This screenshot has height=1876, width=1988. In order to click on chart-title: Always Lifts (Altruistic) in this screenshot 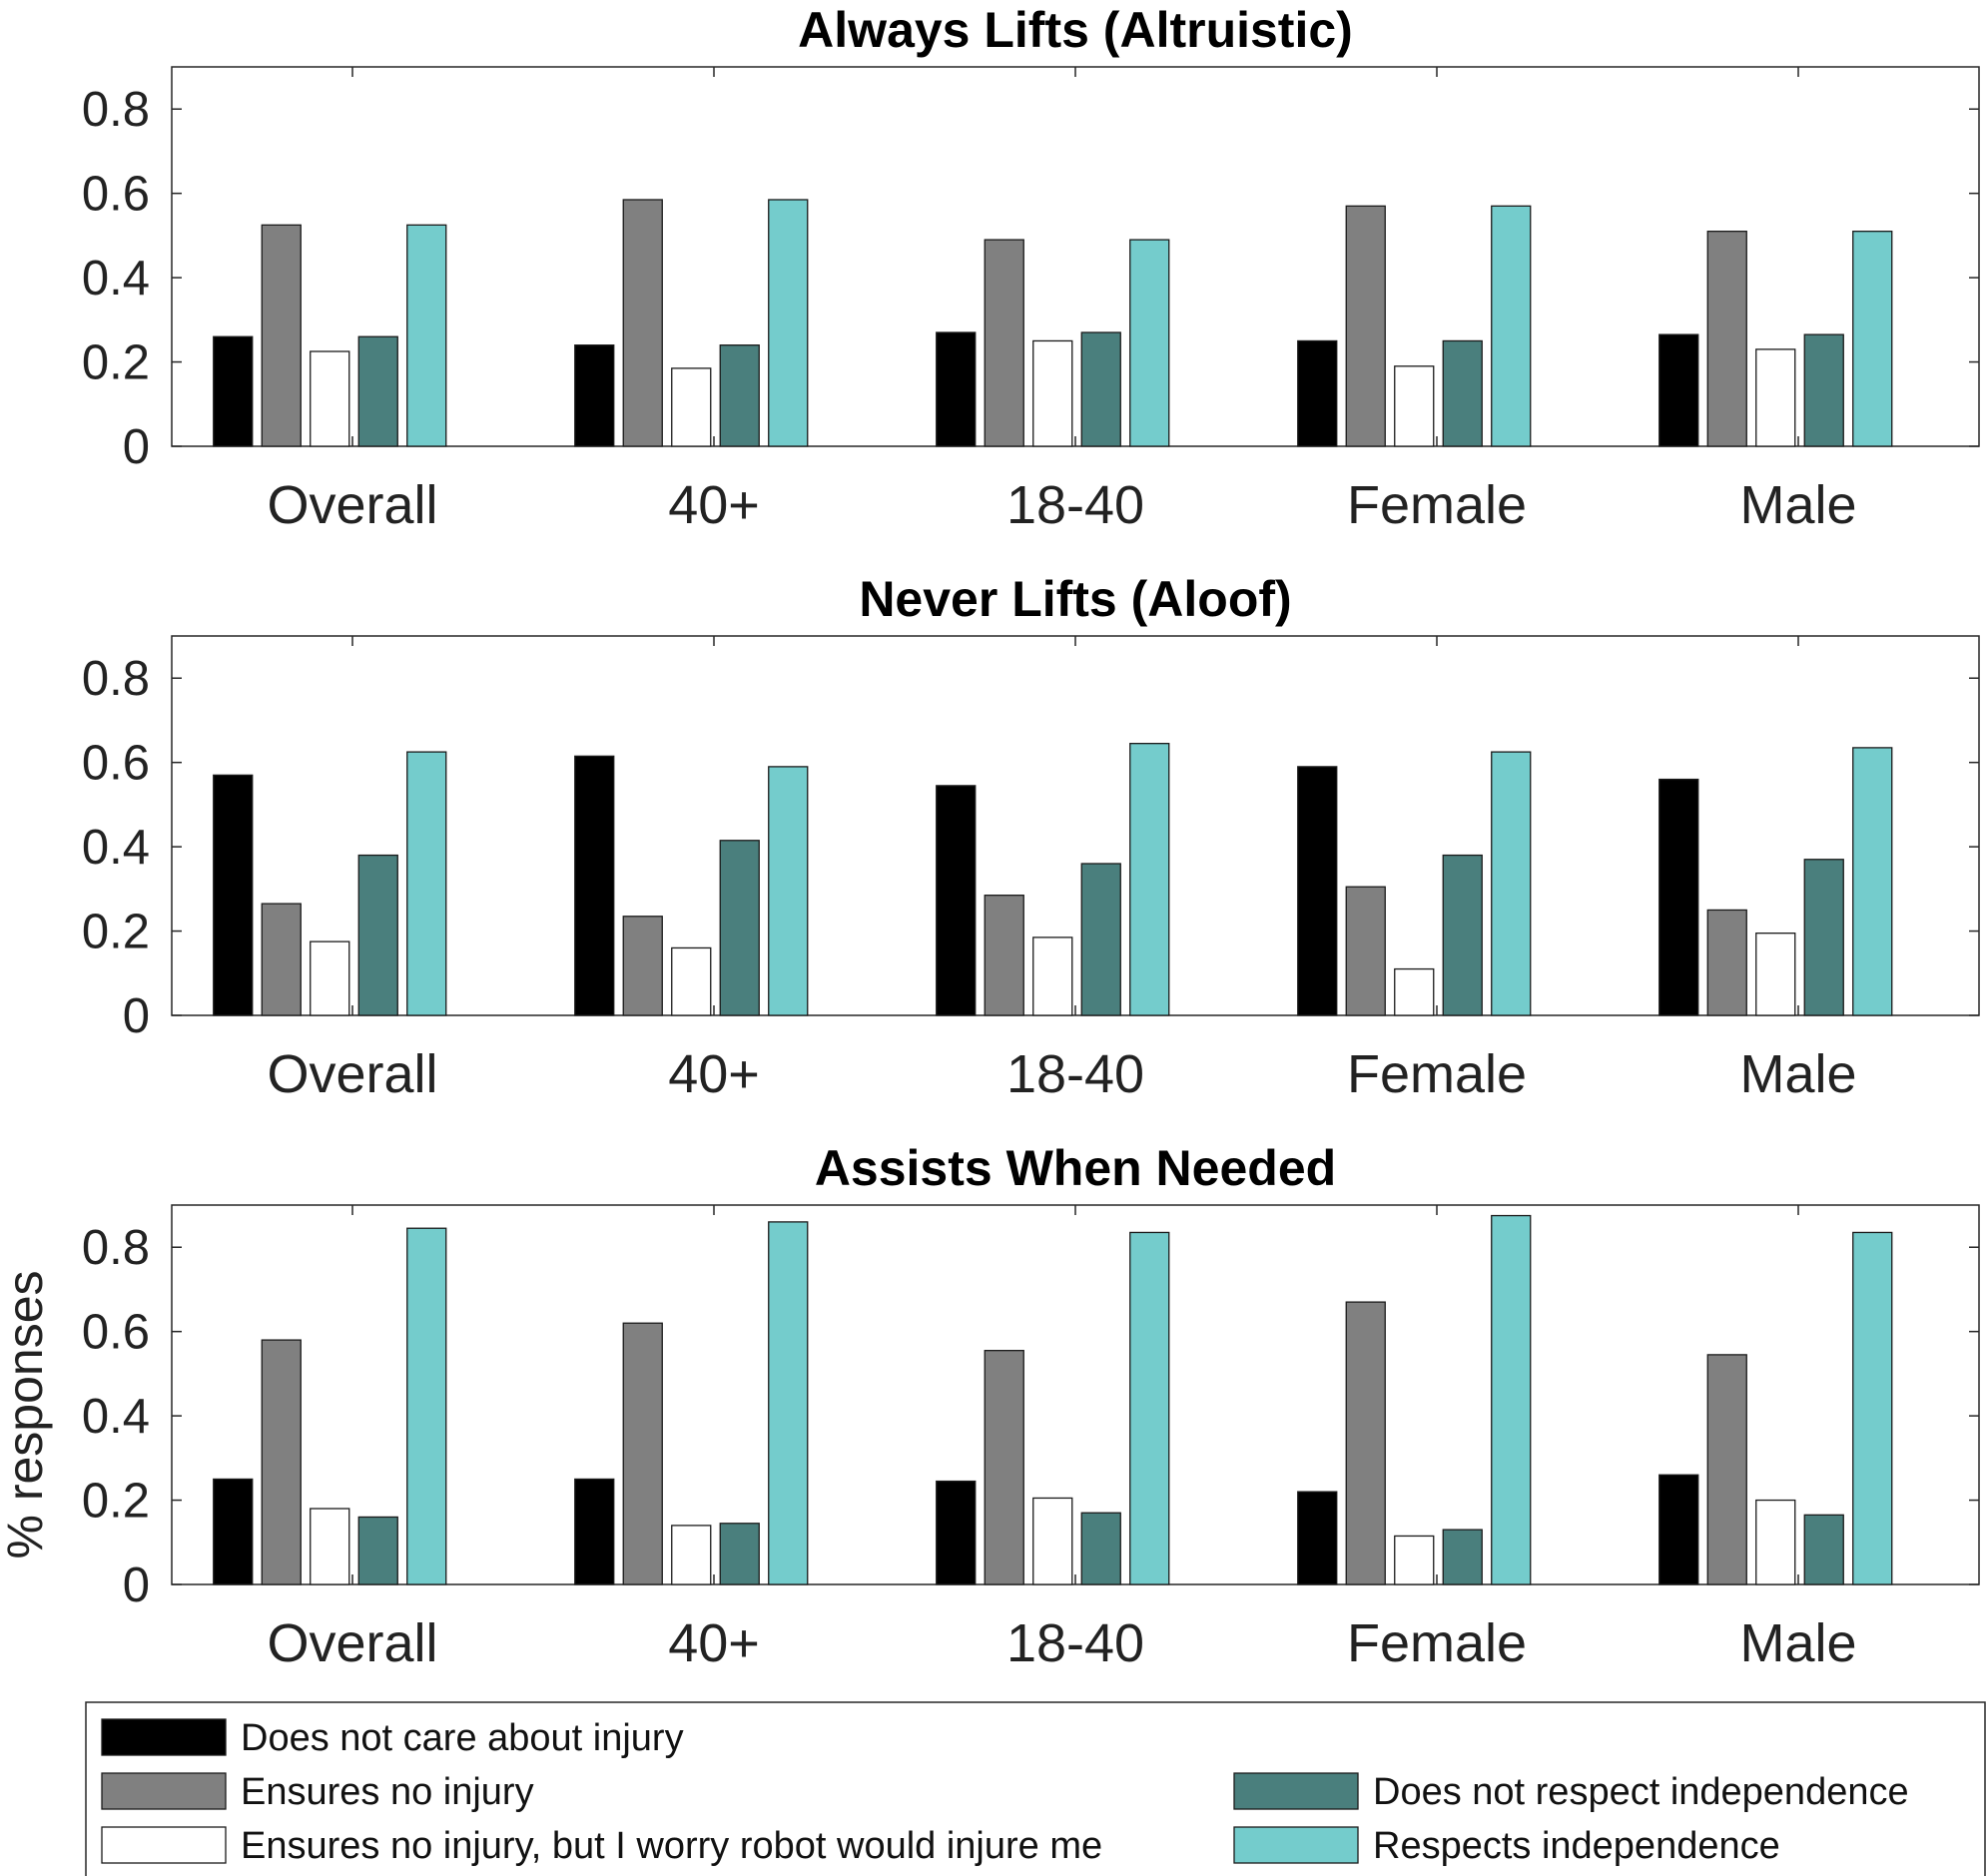, I will do `click(1075, 30)`.